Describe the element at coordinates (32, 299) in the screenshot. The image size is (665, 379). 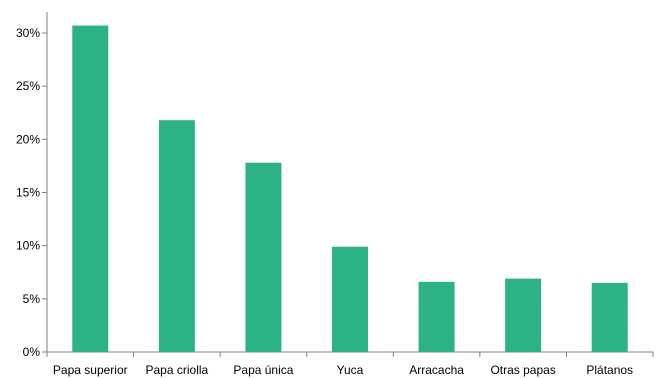
I see `y-tick-label: 5%` at that location.